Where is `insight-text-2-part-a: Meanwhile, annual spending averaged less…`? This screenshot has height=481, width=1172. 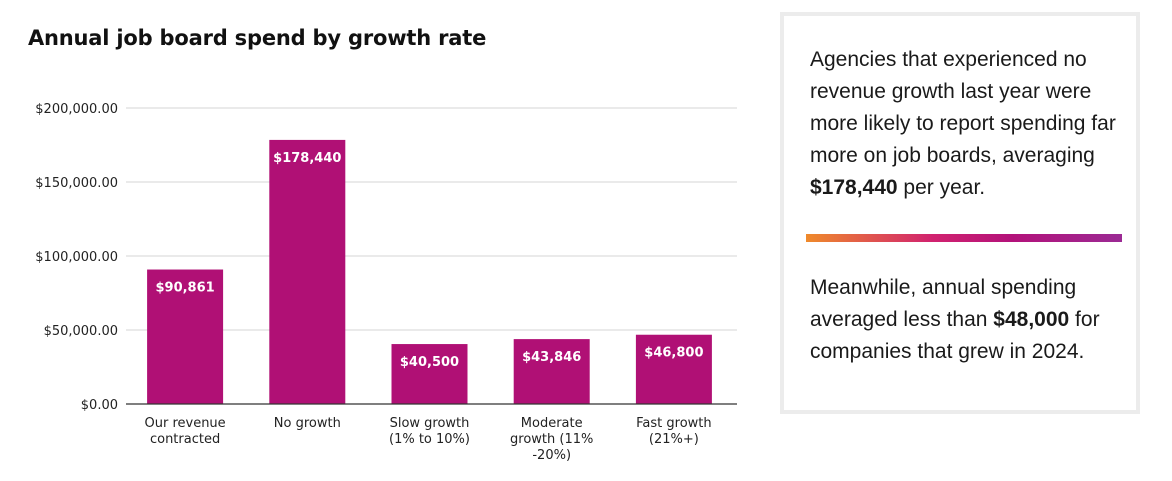
insight-text-2-part-a: Meanwhile, annual spending averaged less… is located at coordinates (943, 303).